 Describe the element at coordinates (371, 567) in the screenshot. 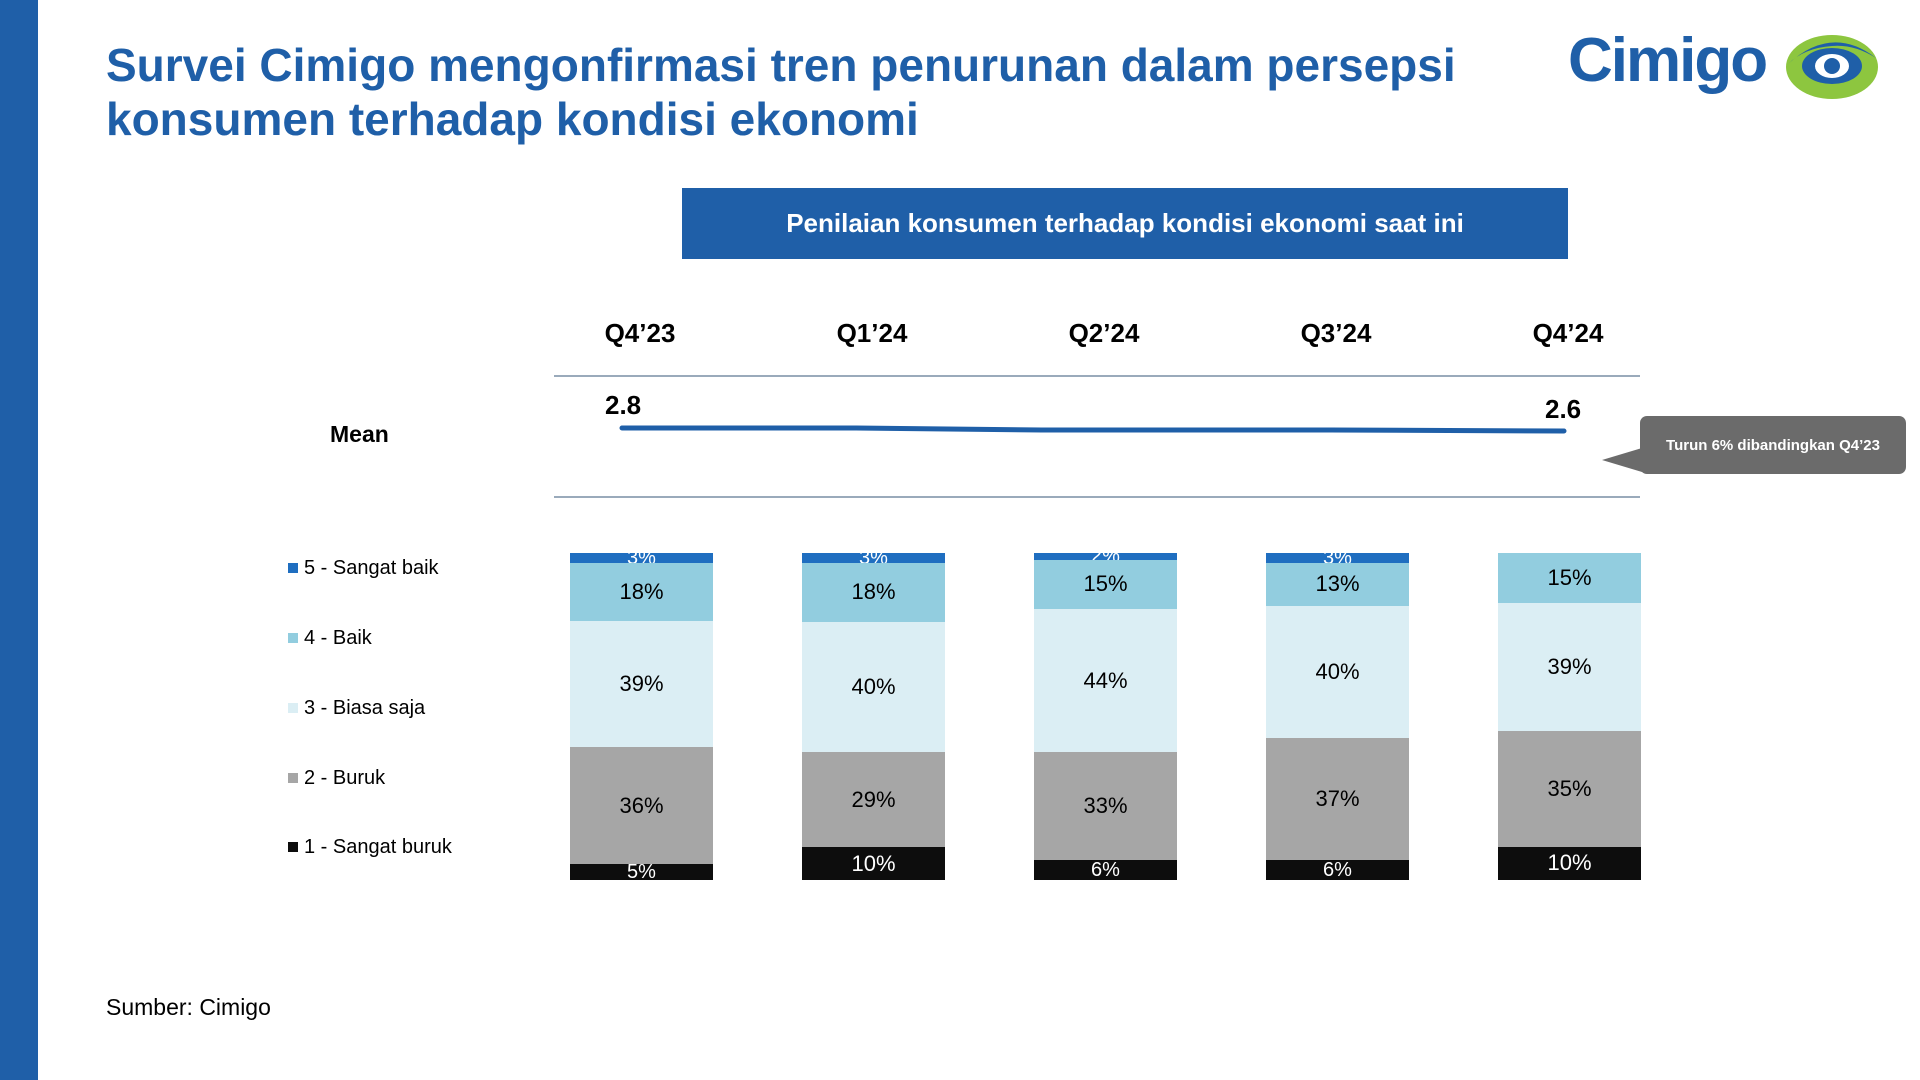

I see `legend-label: 5 - Sangat baik` at that location.